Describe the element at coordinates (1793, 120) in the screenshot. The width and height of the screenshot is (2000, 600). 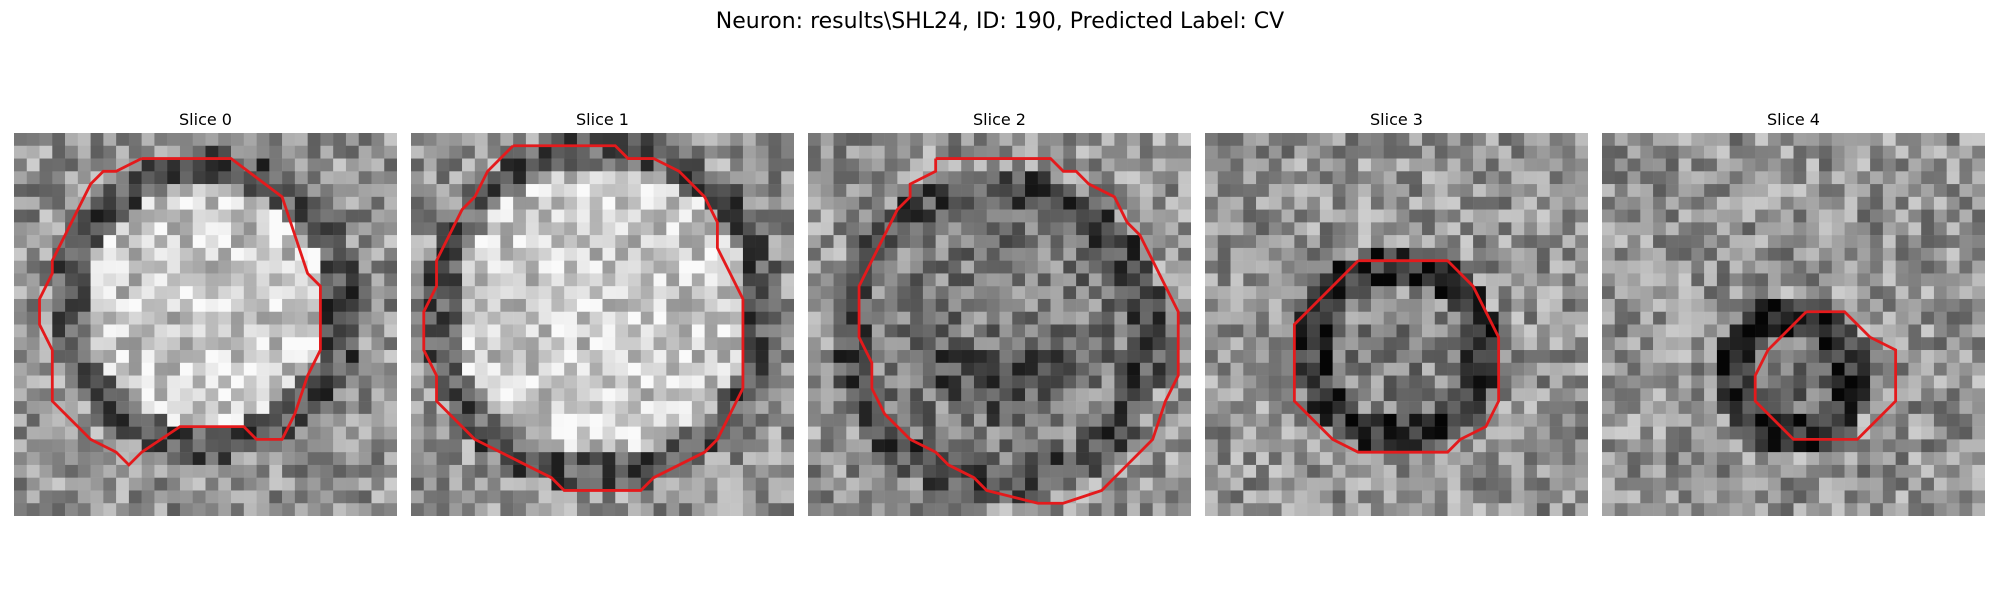
I see `slice-title: Slice 4` at that location.